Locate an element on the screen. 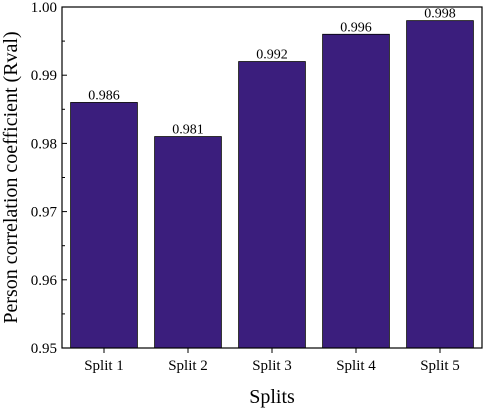  x-tick-label-1: Split 1 is located at coordinates (104, 366).